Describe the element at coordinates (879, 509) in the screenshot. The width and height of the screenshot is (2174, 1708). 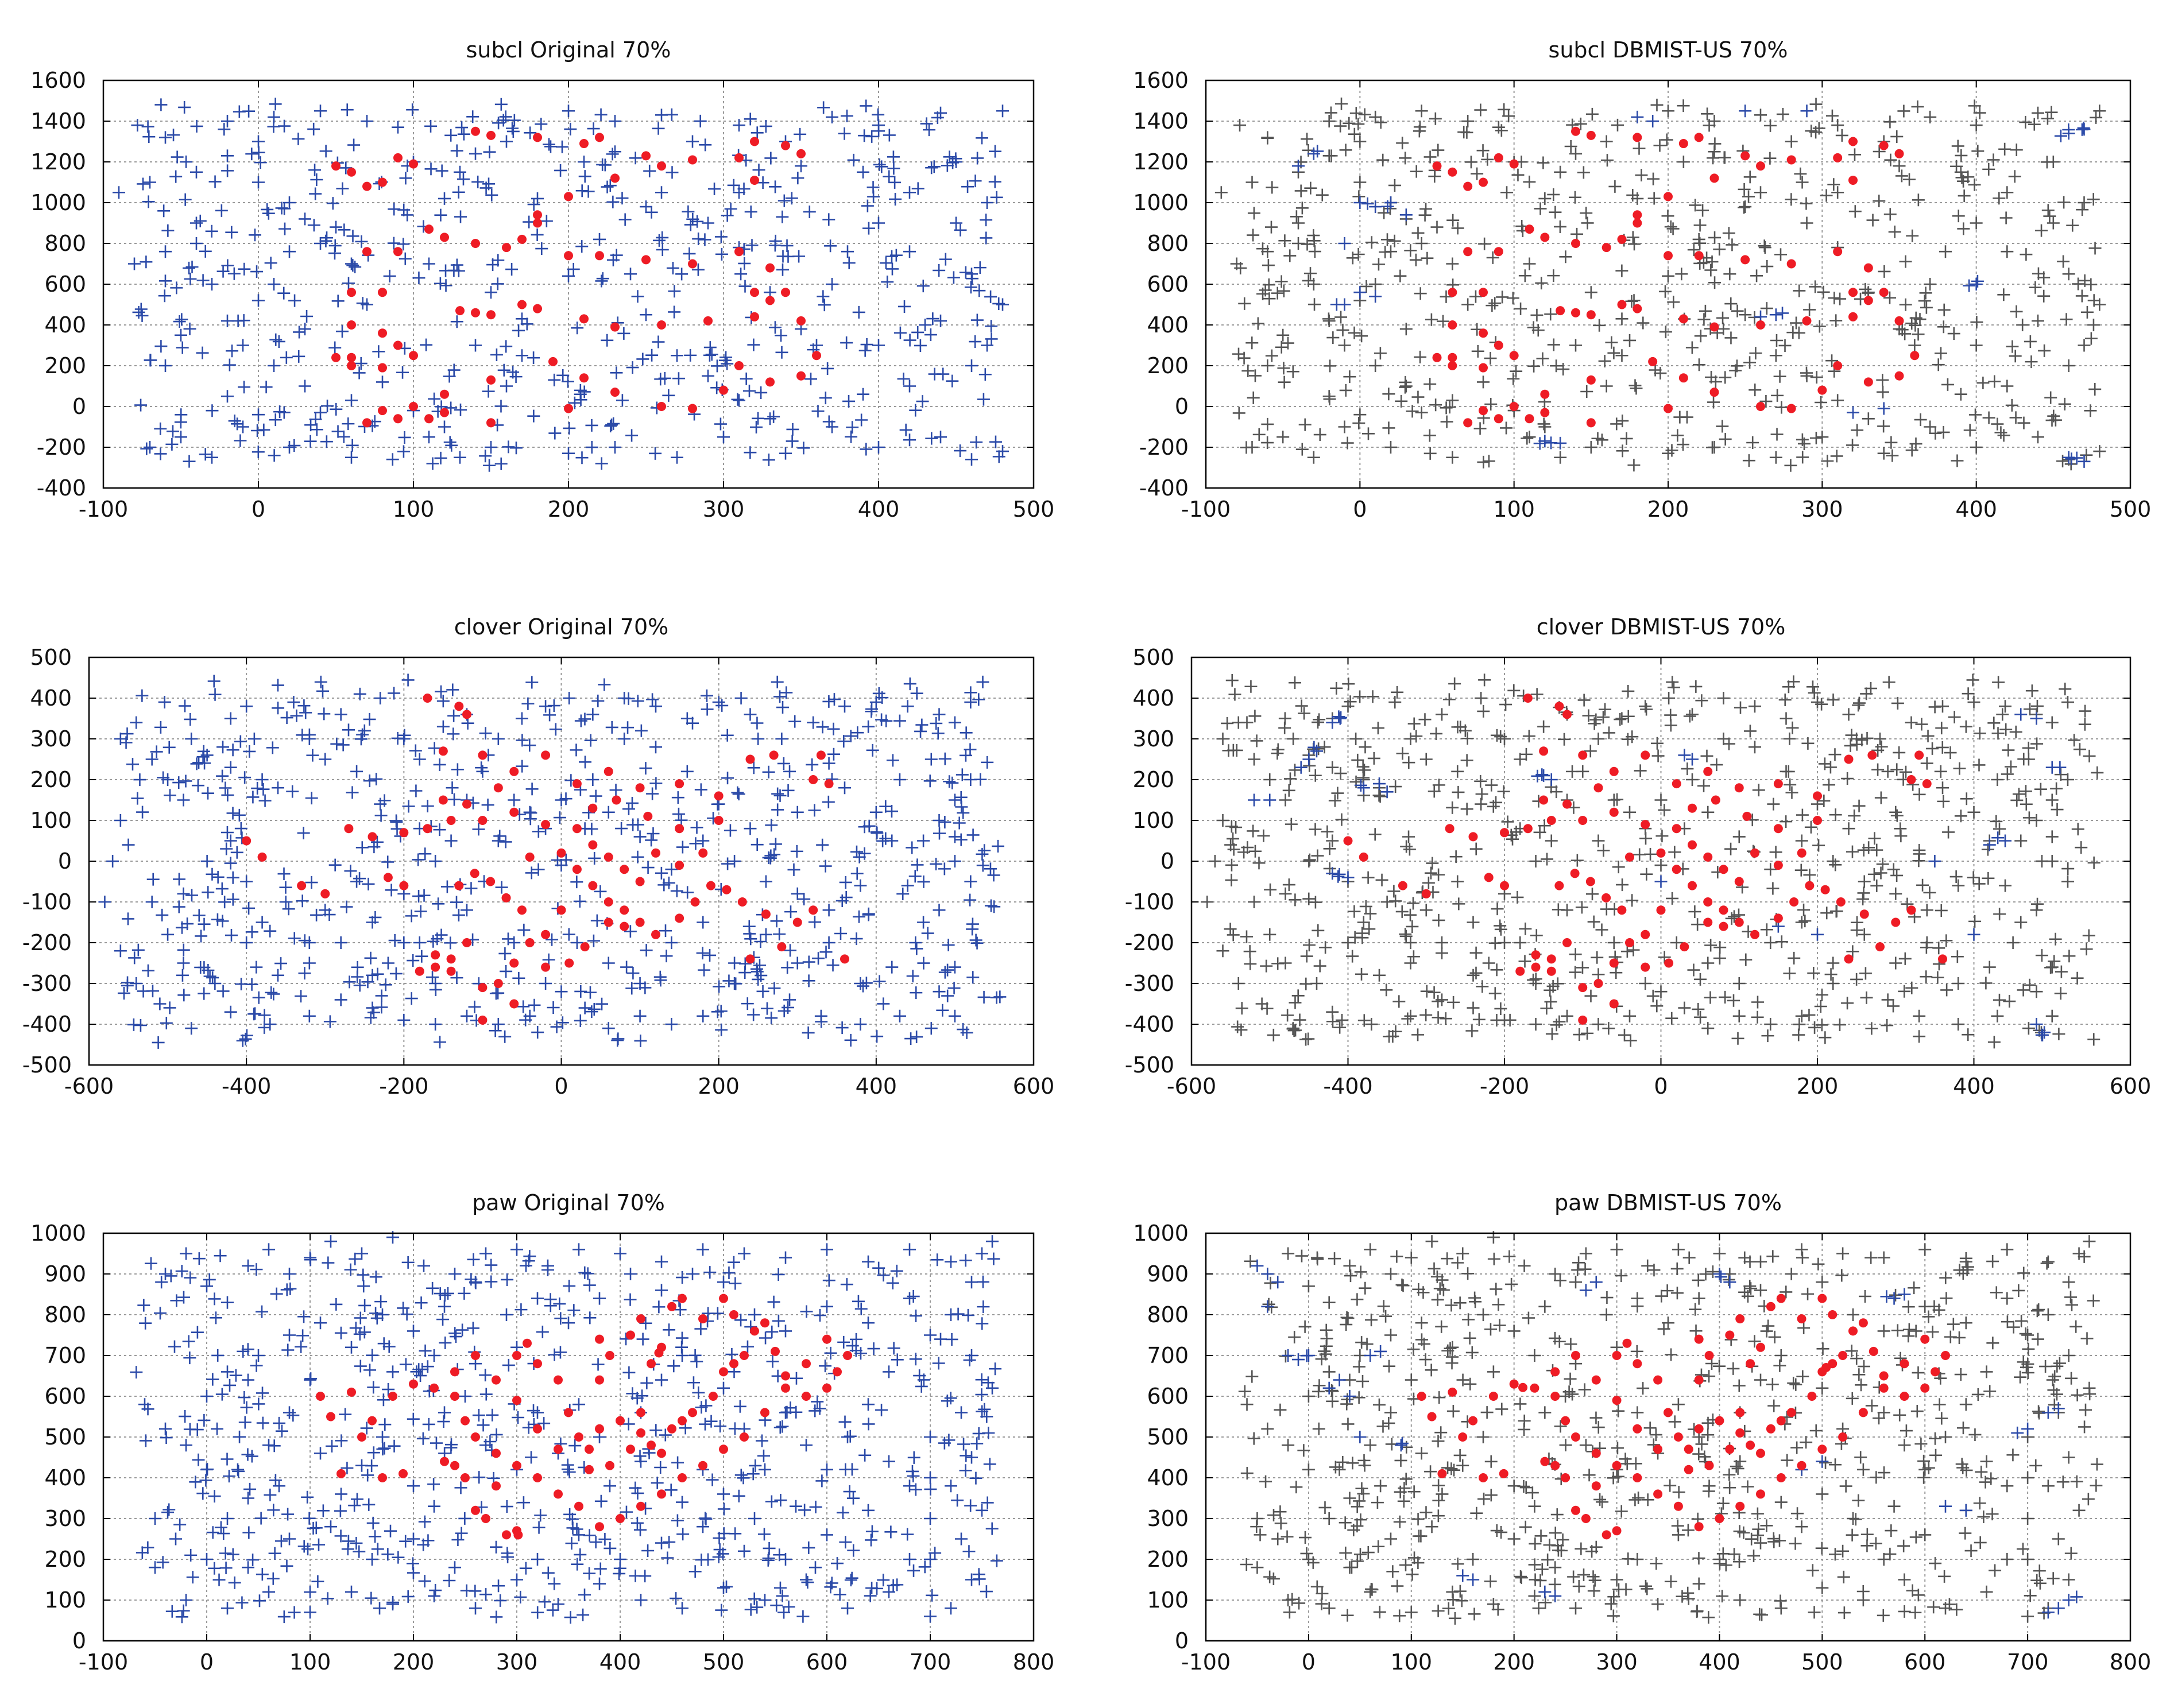
I see `x-tick-label: 400` at that location.